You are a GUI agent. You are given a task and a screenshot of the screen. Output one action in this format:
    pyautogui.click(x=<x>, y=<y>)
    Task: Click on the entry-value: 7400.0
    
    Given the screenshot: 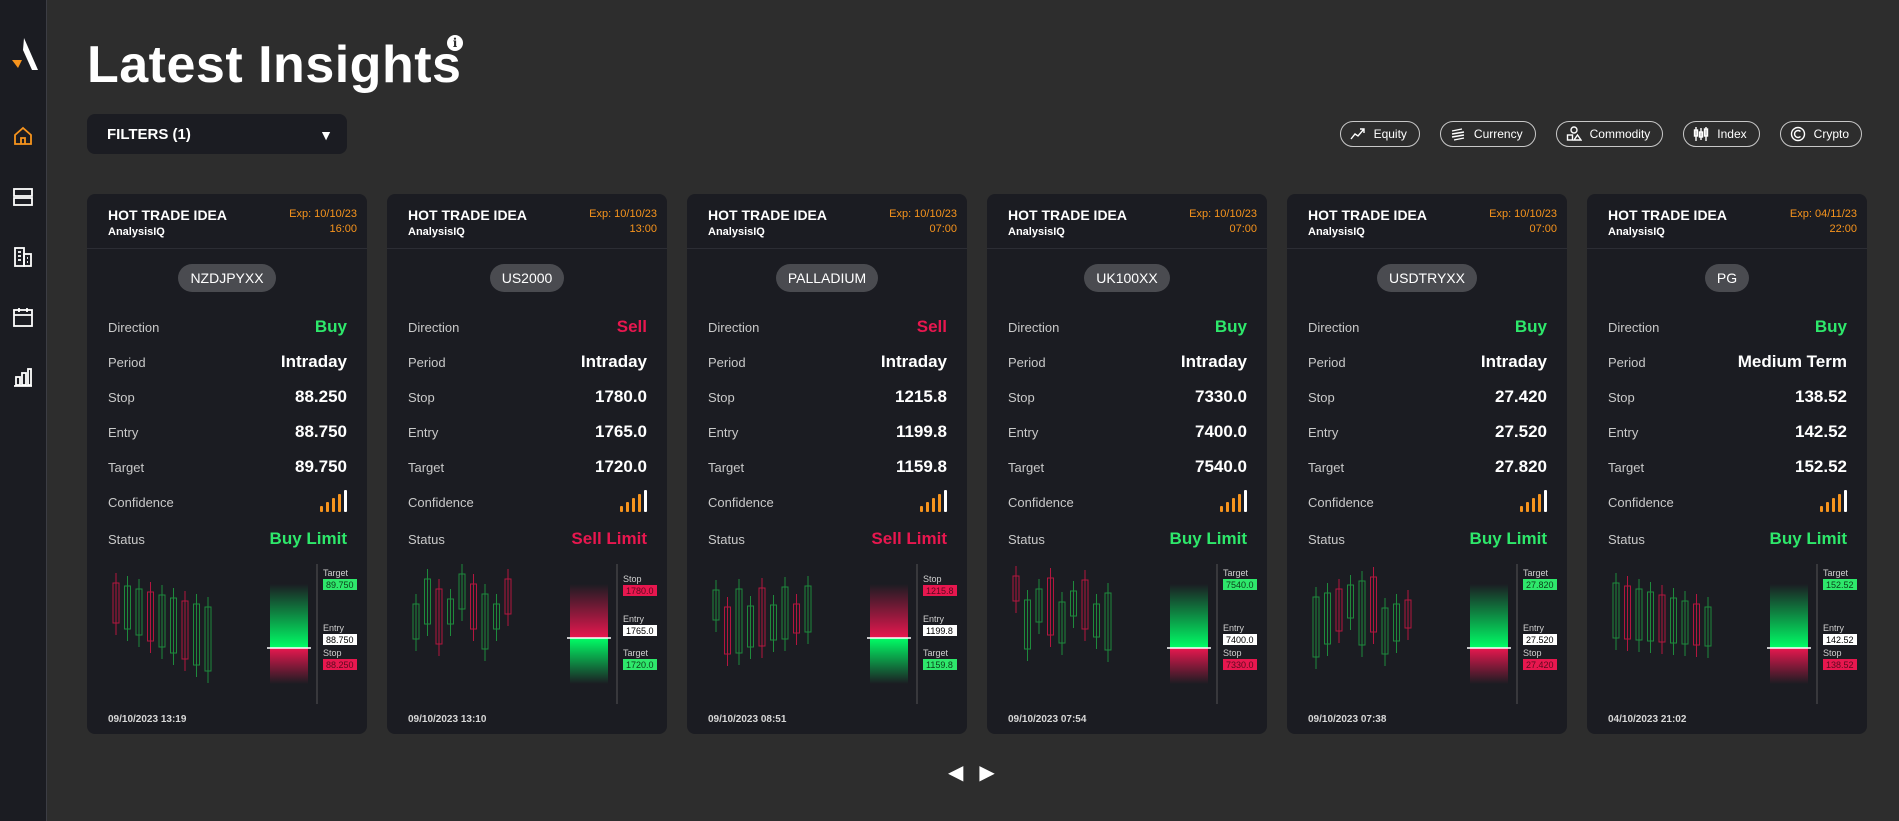 What is the action you would take?
    pyautogui.click(x=1221, y=431)
    